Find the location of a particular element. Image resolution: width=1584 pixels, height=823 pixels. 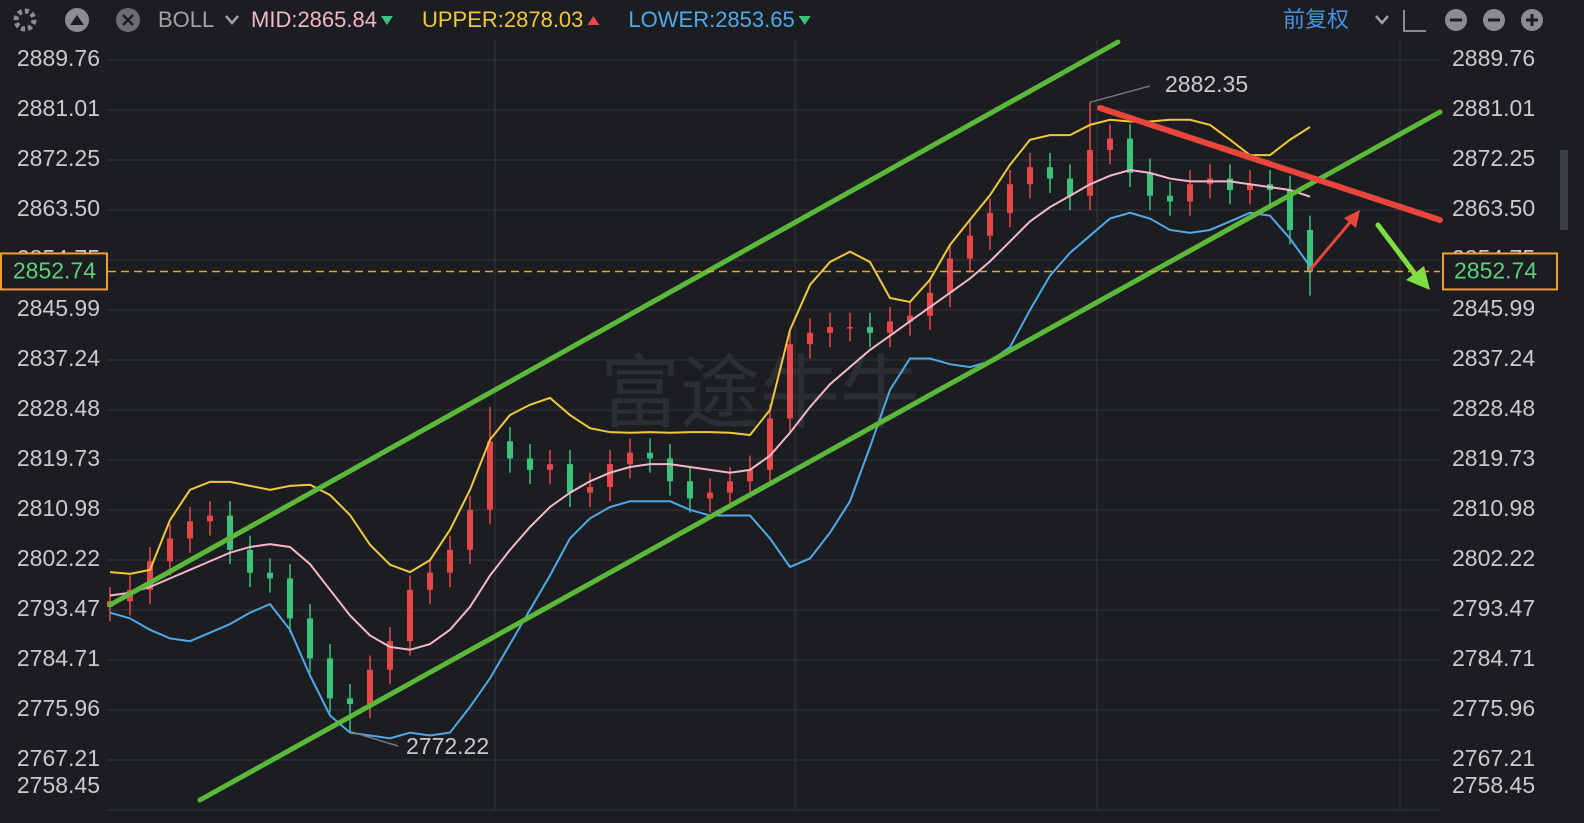

y2-tick-label: 2819.73 is located at coordinates (1493, 458).